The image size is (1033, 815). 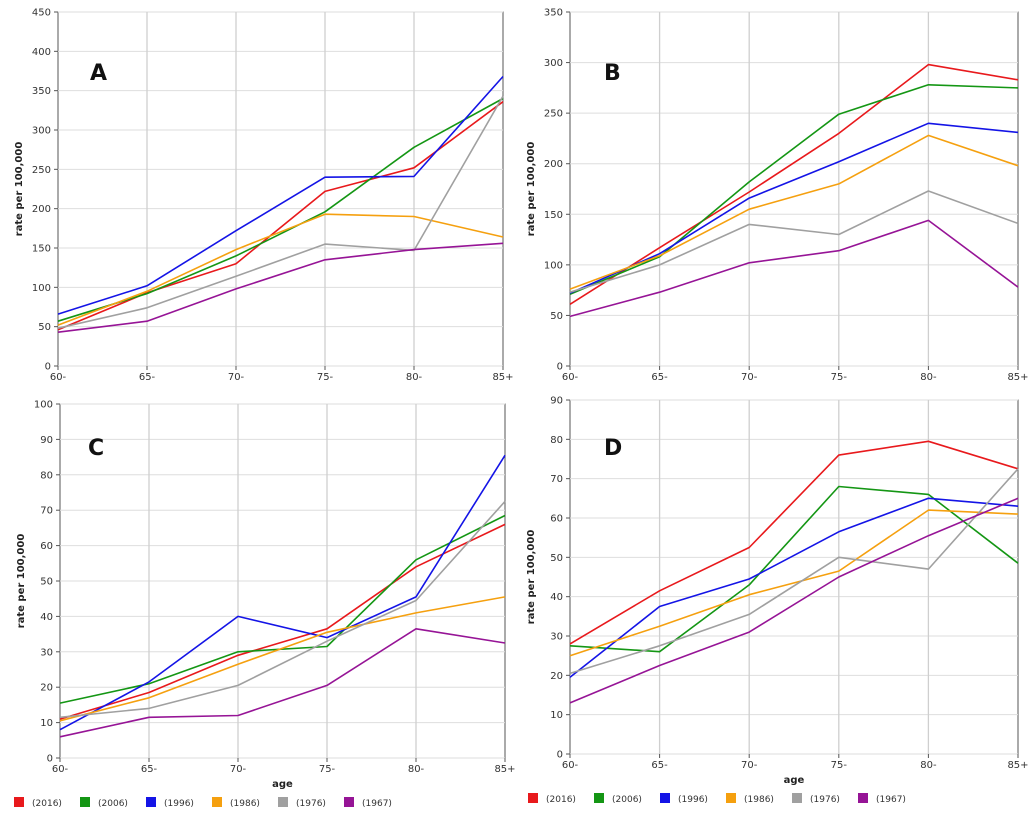 What do you see at coordinates (717, 799) in the screenshot?
I see `legend-2: (2016) (2006) (1996) (1986) (1976) (1967)` at bounding box center [717, 799].